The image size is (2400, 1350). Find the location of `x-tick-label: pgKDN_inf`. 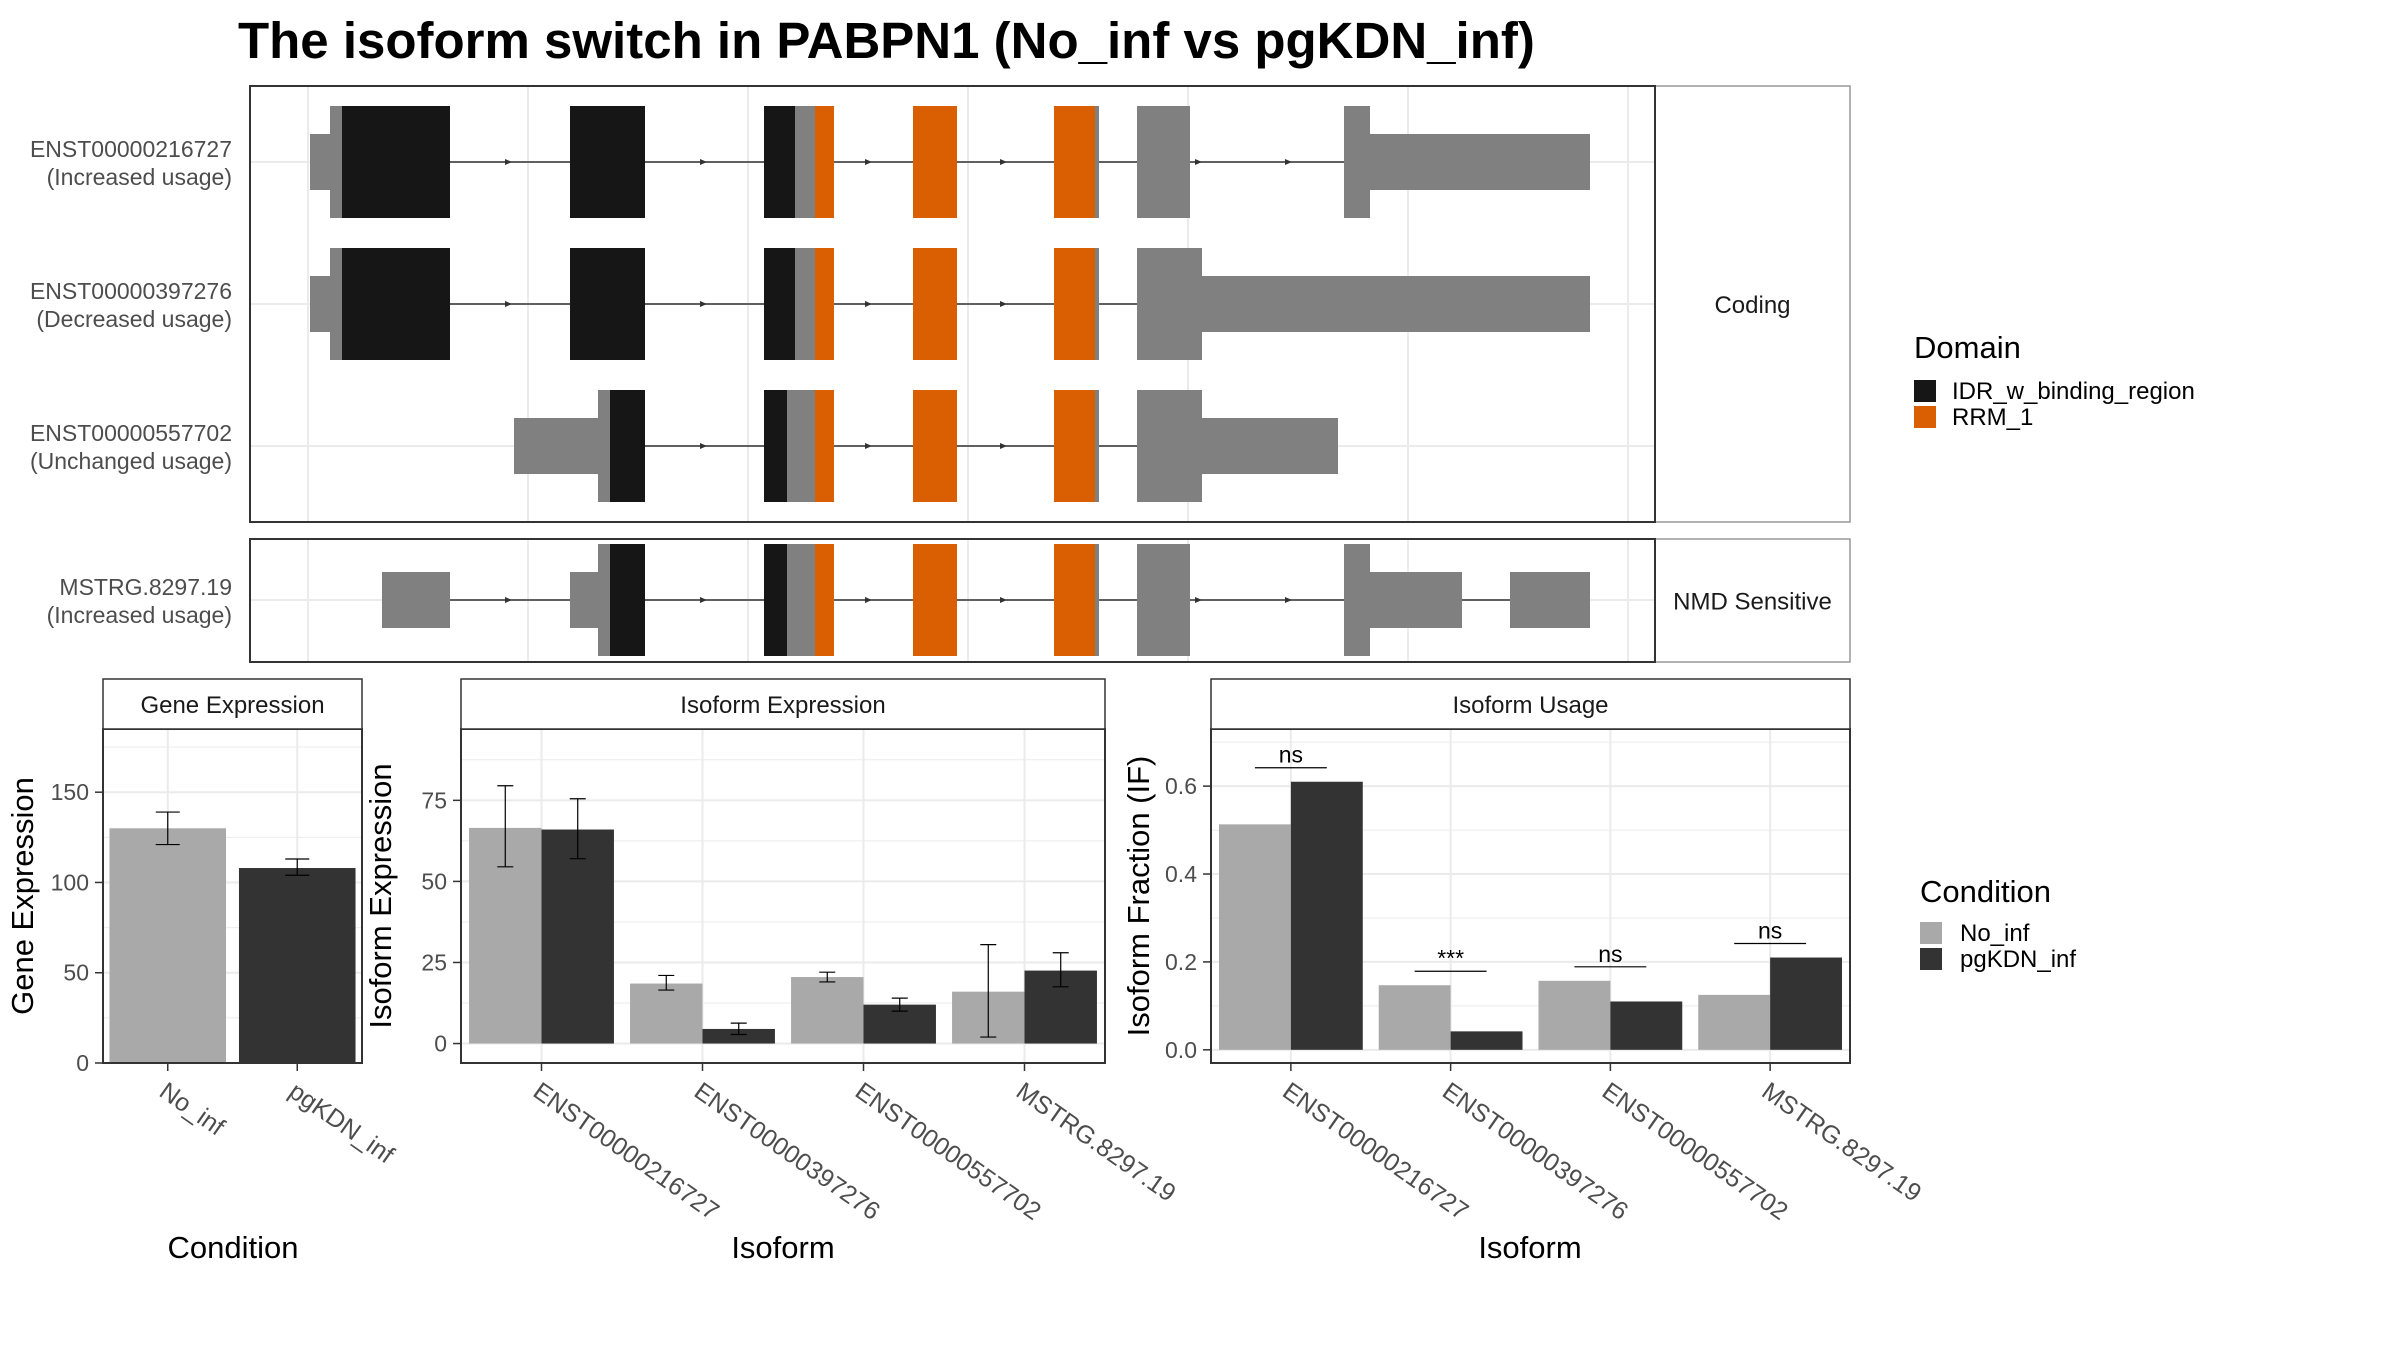

x-tick-label: pgKDN_inf is located at coordinates (341, 1123).